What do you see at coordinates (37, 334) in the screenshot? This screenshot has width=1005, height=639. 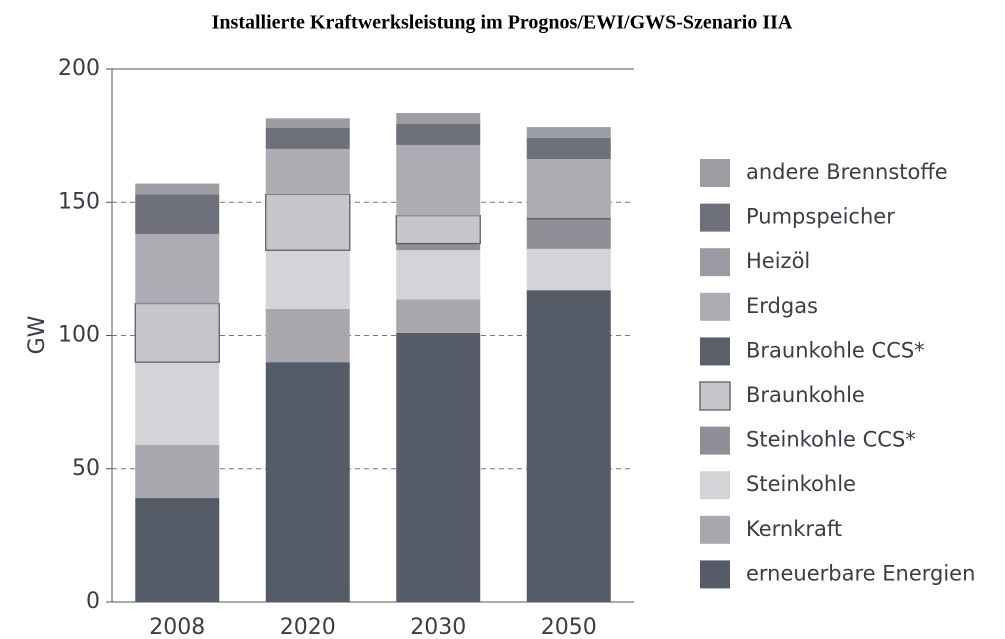 I see `y-axis-label: GW` at bounding box center [37, 334].